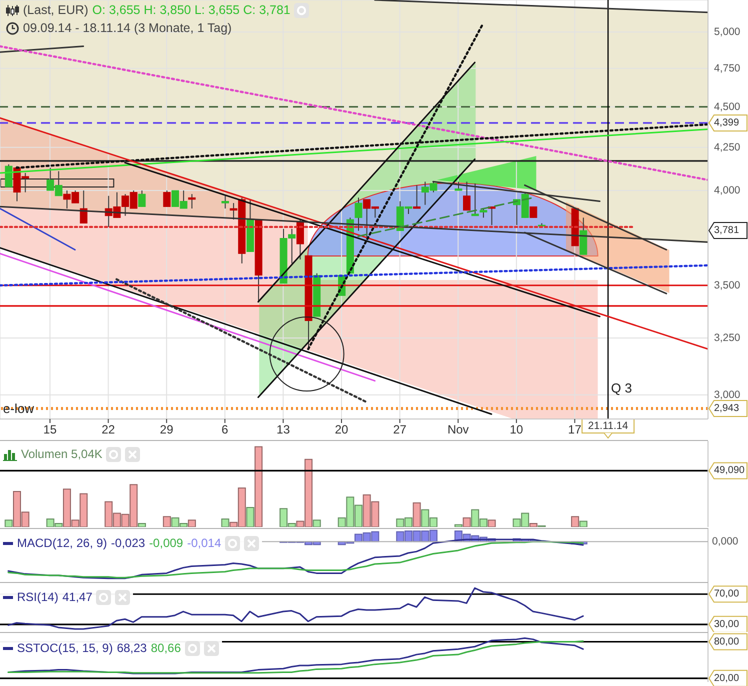 The image size is (748, 686). I want to click on ref-line-label: 2,943, so click(727, 408).